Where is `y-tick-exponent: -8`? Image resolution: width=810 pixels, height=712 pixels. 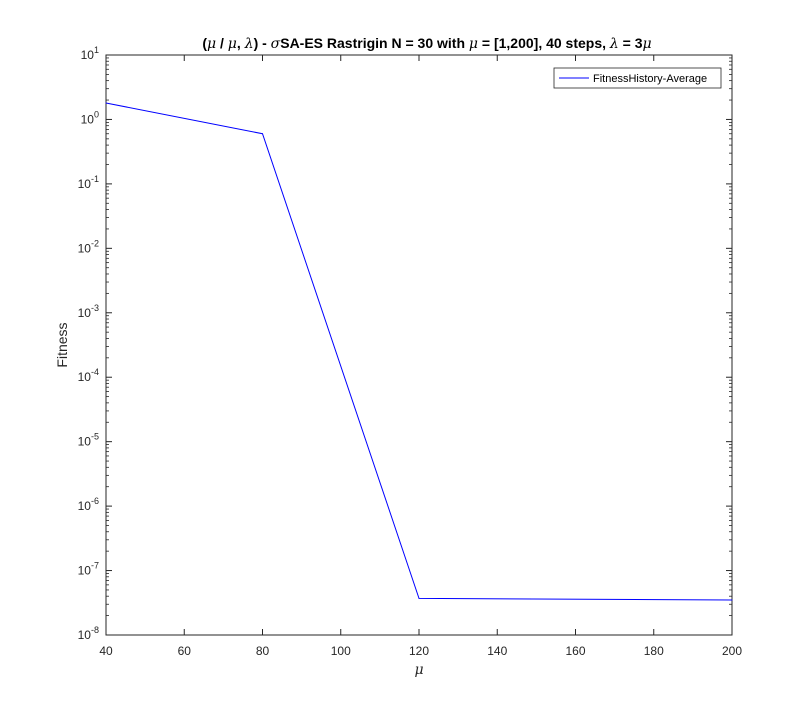
y-tick-exponent: -8 is located at coordinates (95, 630).